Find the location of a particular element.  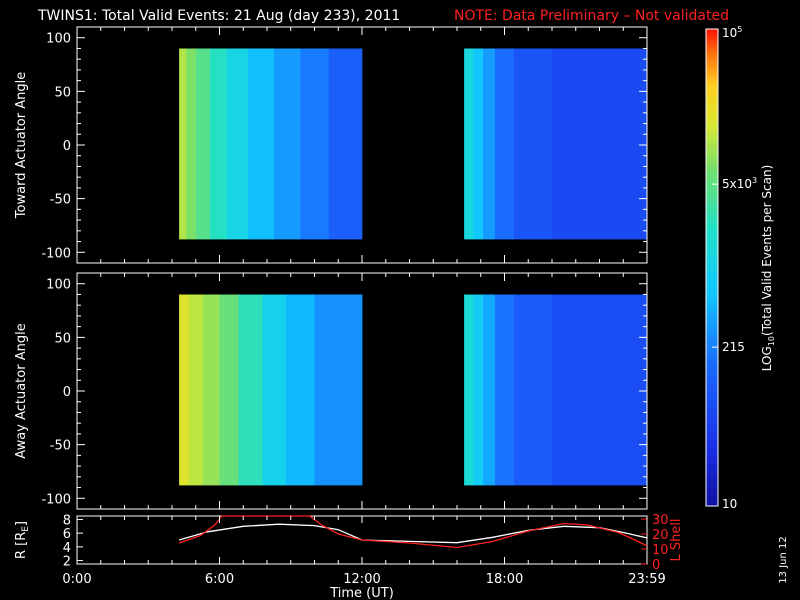

y-right-tick-label: 20 is located at coordinates (660, 535).